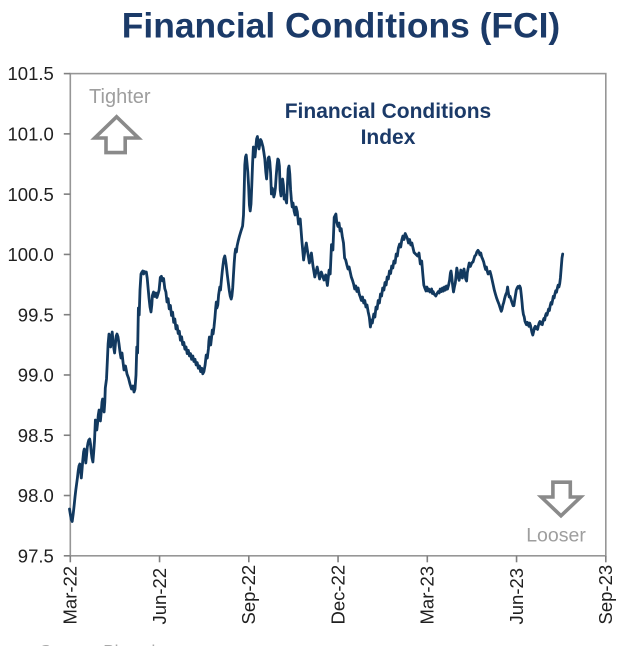  Describe the element at coordinates (31, 73) in the screenshot. I see `svg-text: 101.5` at that location.